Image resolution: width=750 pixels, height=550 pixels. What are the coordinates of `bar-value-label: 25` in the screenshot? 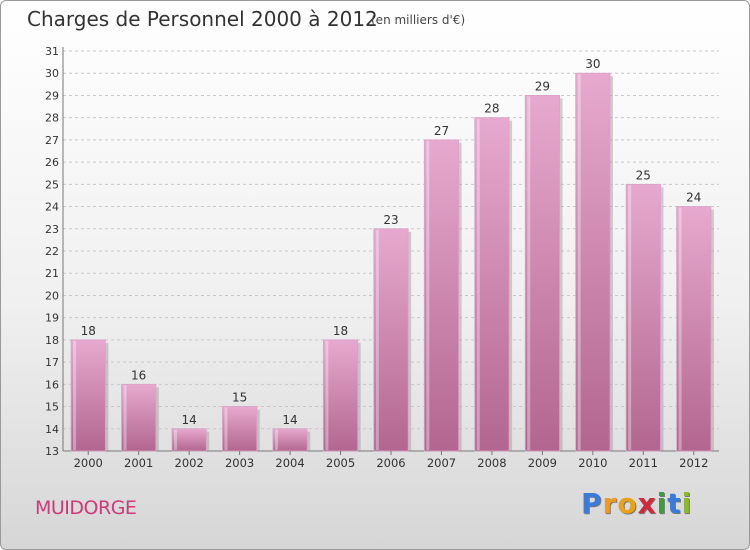 It's located at (643, 175).